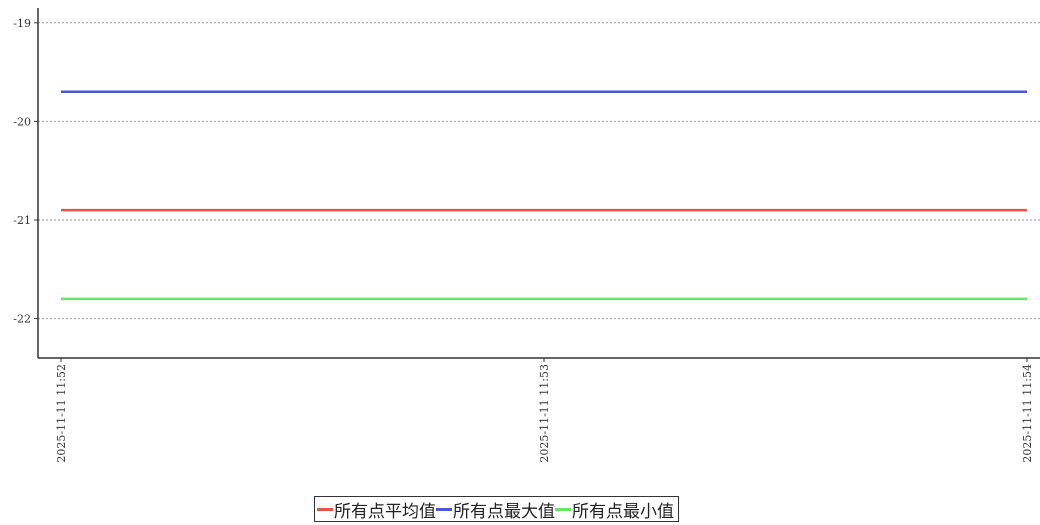 The height and width of the screenshot is (525, 1040). Describe the element at coordinates (22, 121) in the screenshot. I see `y-tick-label: -20` at that location.